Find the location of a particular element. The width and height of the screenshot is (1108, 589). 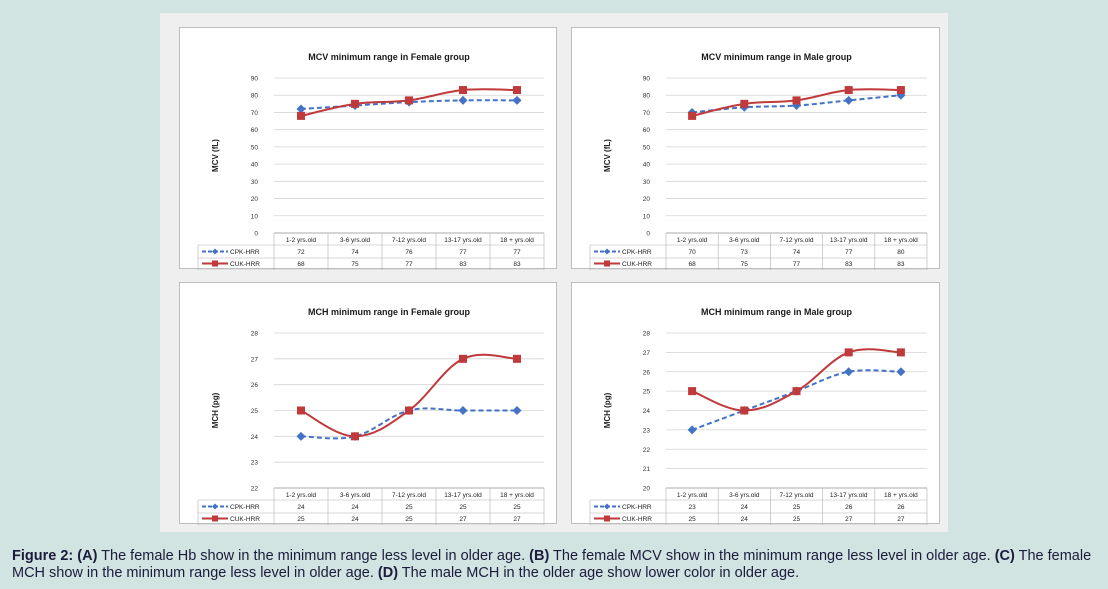

y-tick-label: 0 is located at coordinates (648, 234).